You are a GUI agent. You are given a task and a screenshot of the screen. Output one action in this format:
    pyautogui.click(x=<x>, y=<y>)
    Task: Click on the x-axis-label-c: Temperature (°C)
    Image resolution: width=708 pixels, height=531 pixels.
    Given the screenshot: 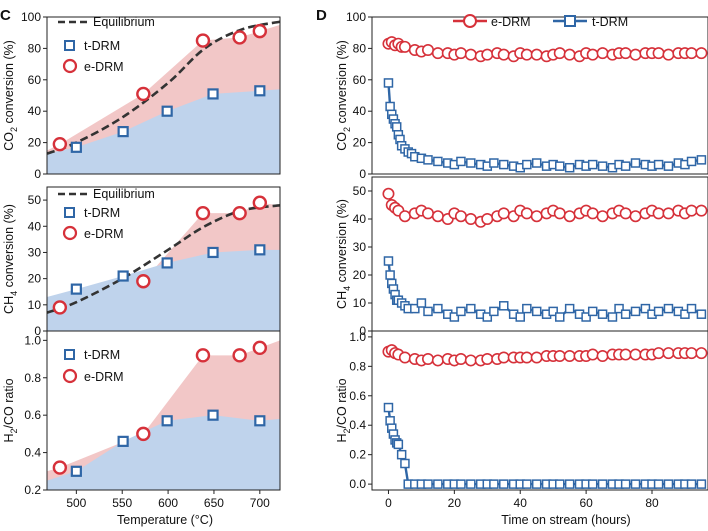 What is the action you would take?
    pyautogui.click(x=165, y=520)
    